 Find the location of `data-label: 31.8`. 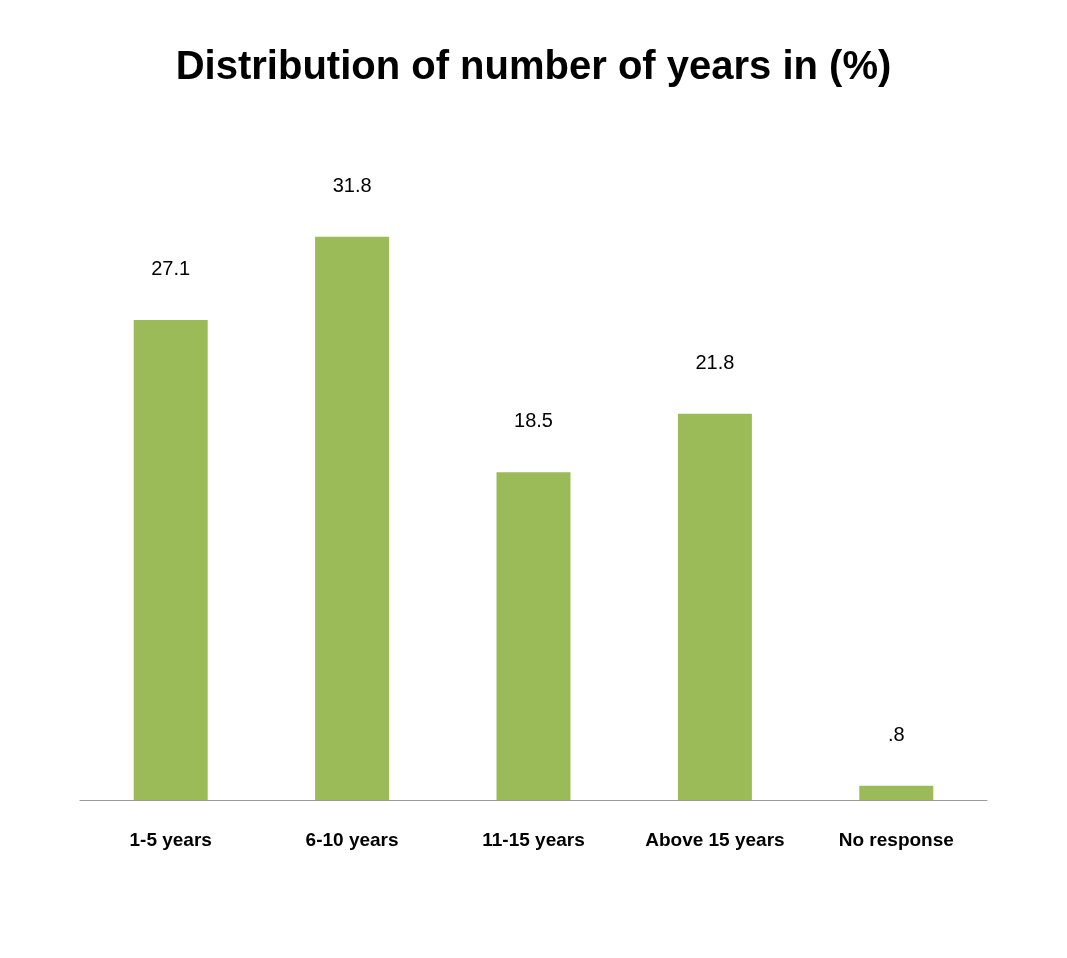

data-label: 31.8 is located at coordinates (352, 184).